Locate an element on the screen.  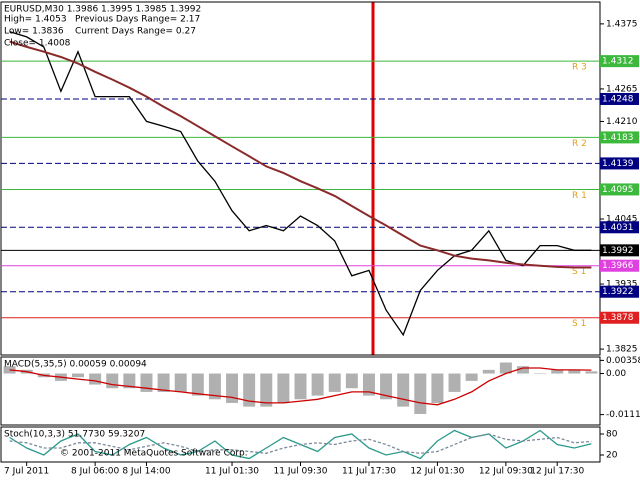
level-value: 1.4139 is located at coordinates (618, 164).